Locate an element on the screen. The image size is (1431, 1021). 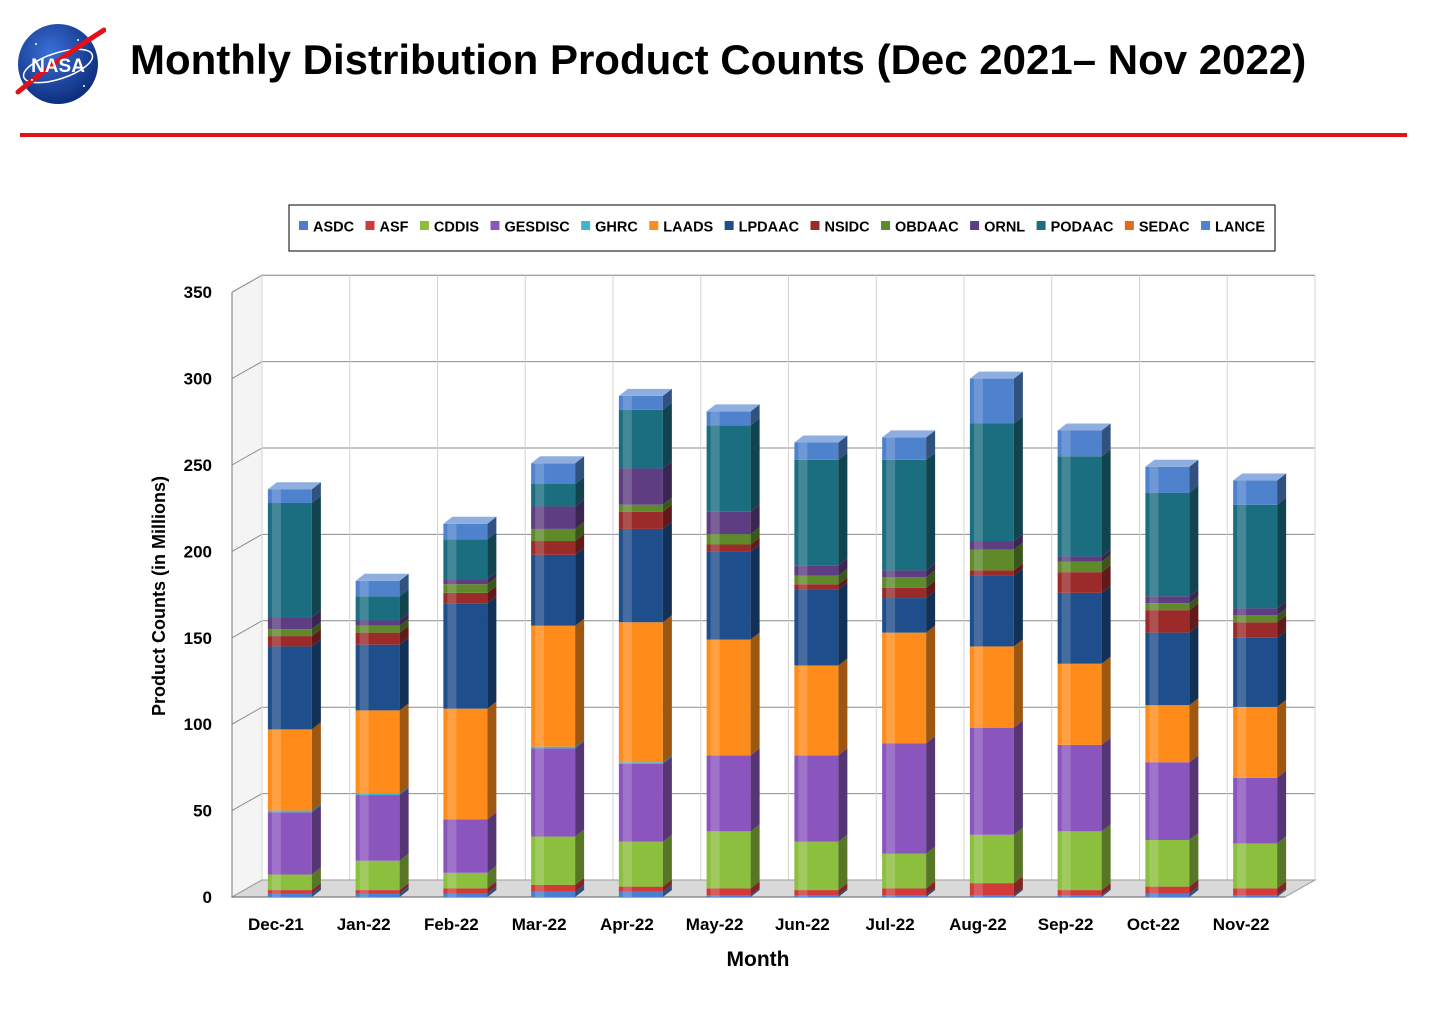
legend-label: CDDIS is located at coordinates (456, 228).